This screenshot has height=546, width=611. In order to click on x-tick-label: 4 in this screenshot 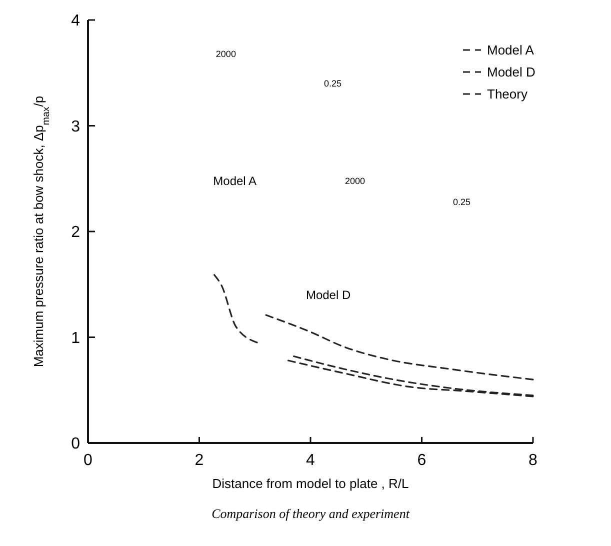, I will do `click(311, 460)`.